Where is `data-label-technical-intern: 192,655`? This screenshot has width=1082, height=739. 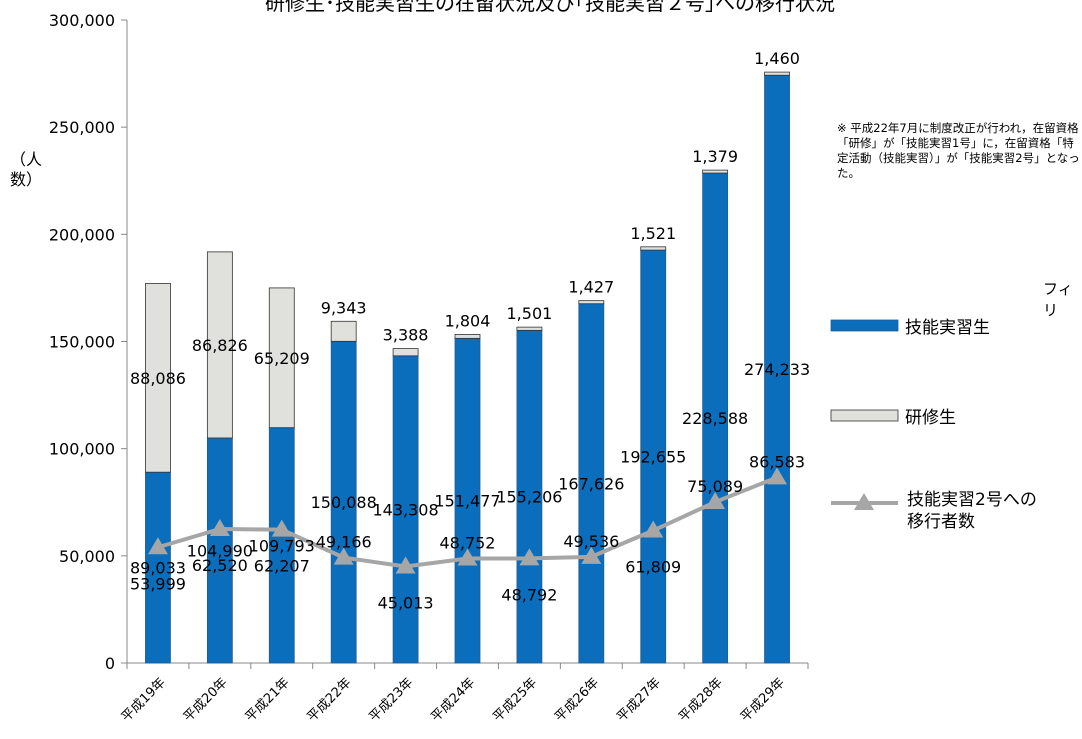 data-label-technical-intern: 192,655 is located at coordinates (653, 457).